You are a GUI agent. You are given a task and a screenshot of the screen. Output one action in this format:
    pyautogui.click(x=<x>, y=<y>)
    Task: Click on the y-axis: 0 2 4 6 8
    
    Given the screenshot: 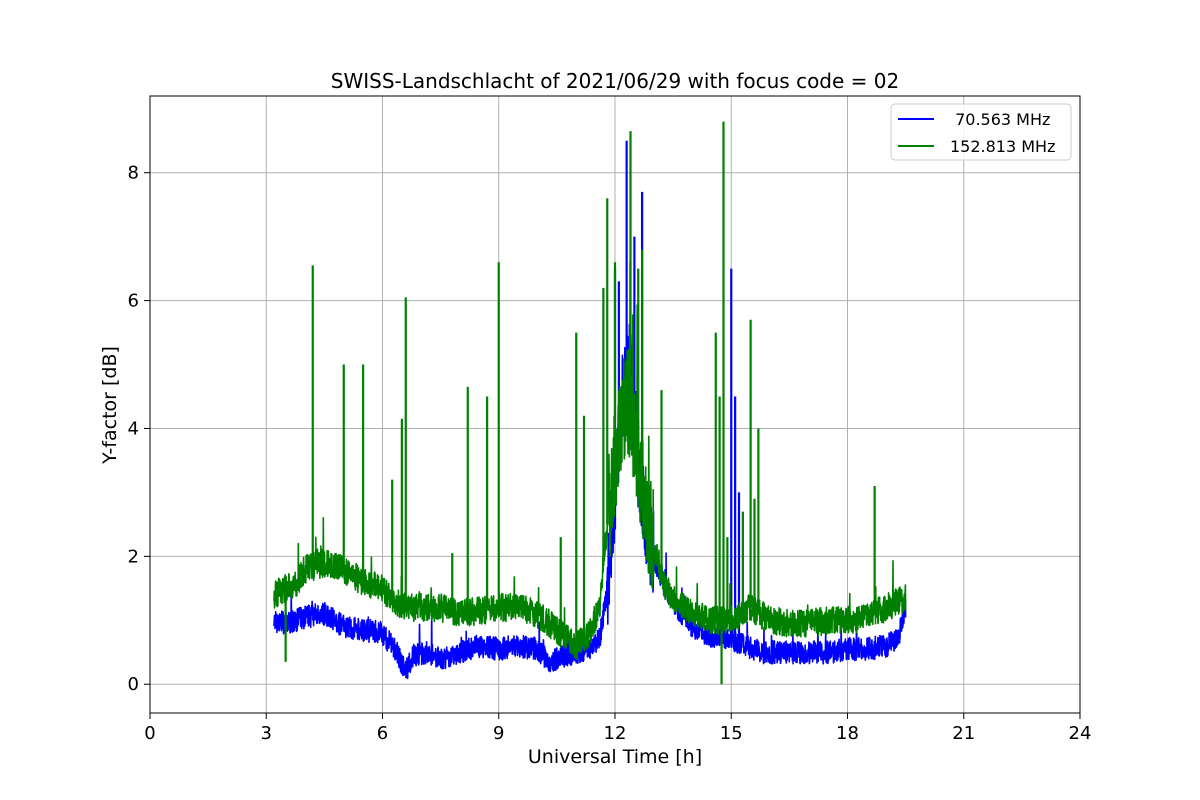 What is the action you would take?
    pyautogui.click(x=139, y=429)
    